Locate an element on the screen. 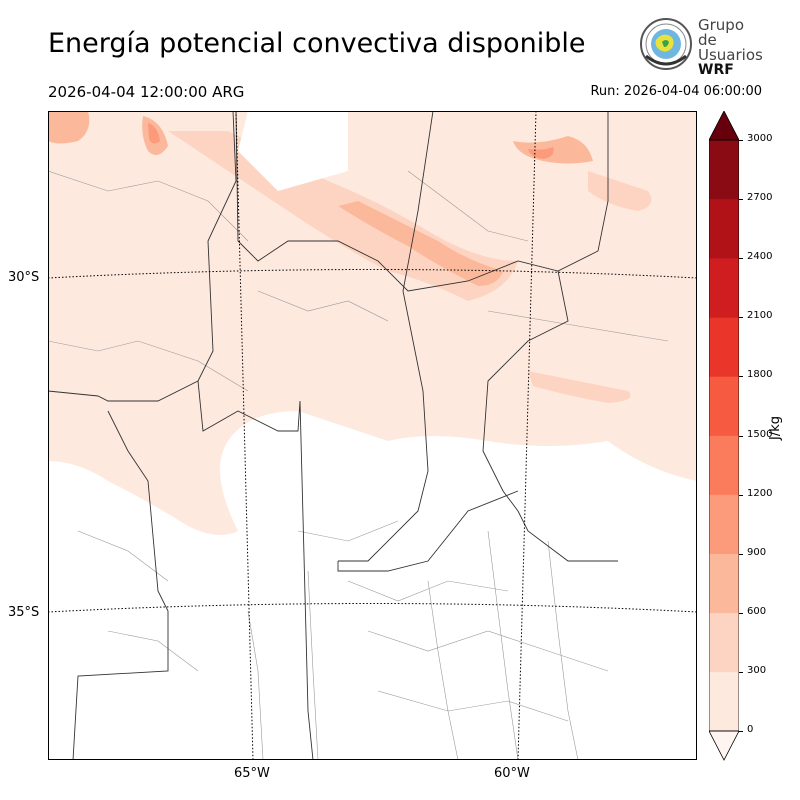 This screenshot has width=800, height=800. colorbar-tick-label: 600 is located at coordinates (757, 611).